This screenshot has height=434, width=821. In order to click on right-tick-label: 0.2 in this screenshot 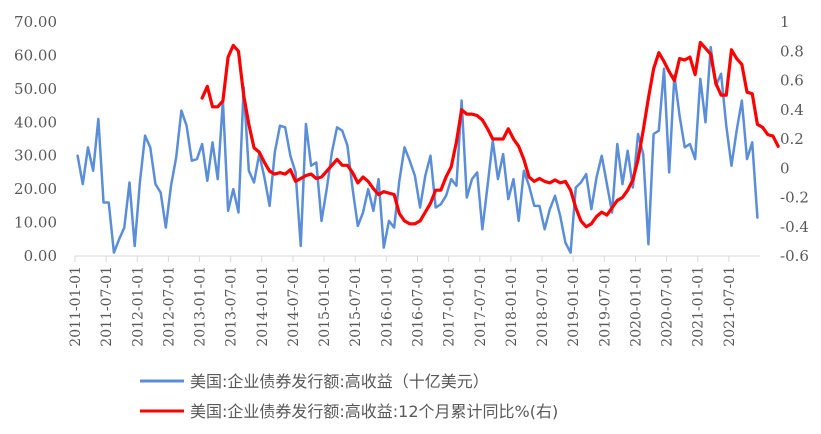, I will do `click(792, 139)`.